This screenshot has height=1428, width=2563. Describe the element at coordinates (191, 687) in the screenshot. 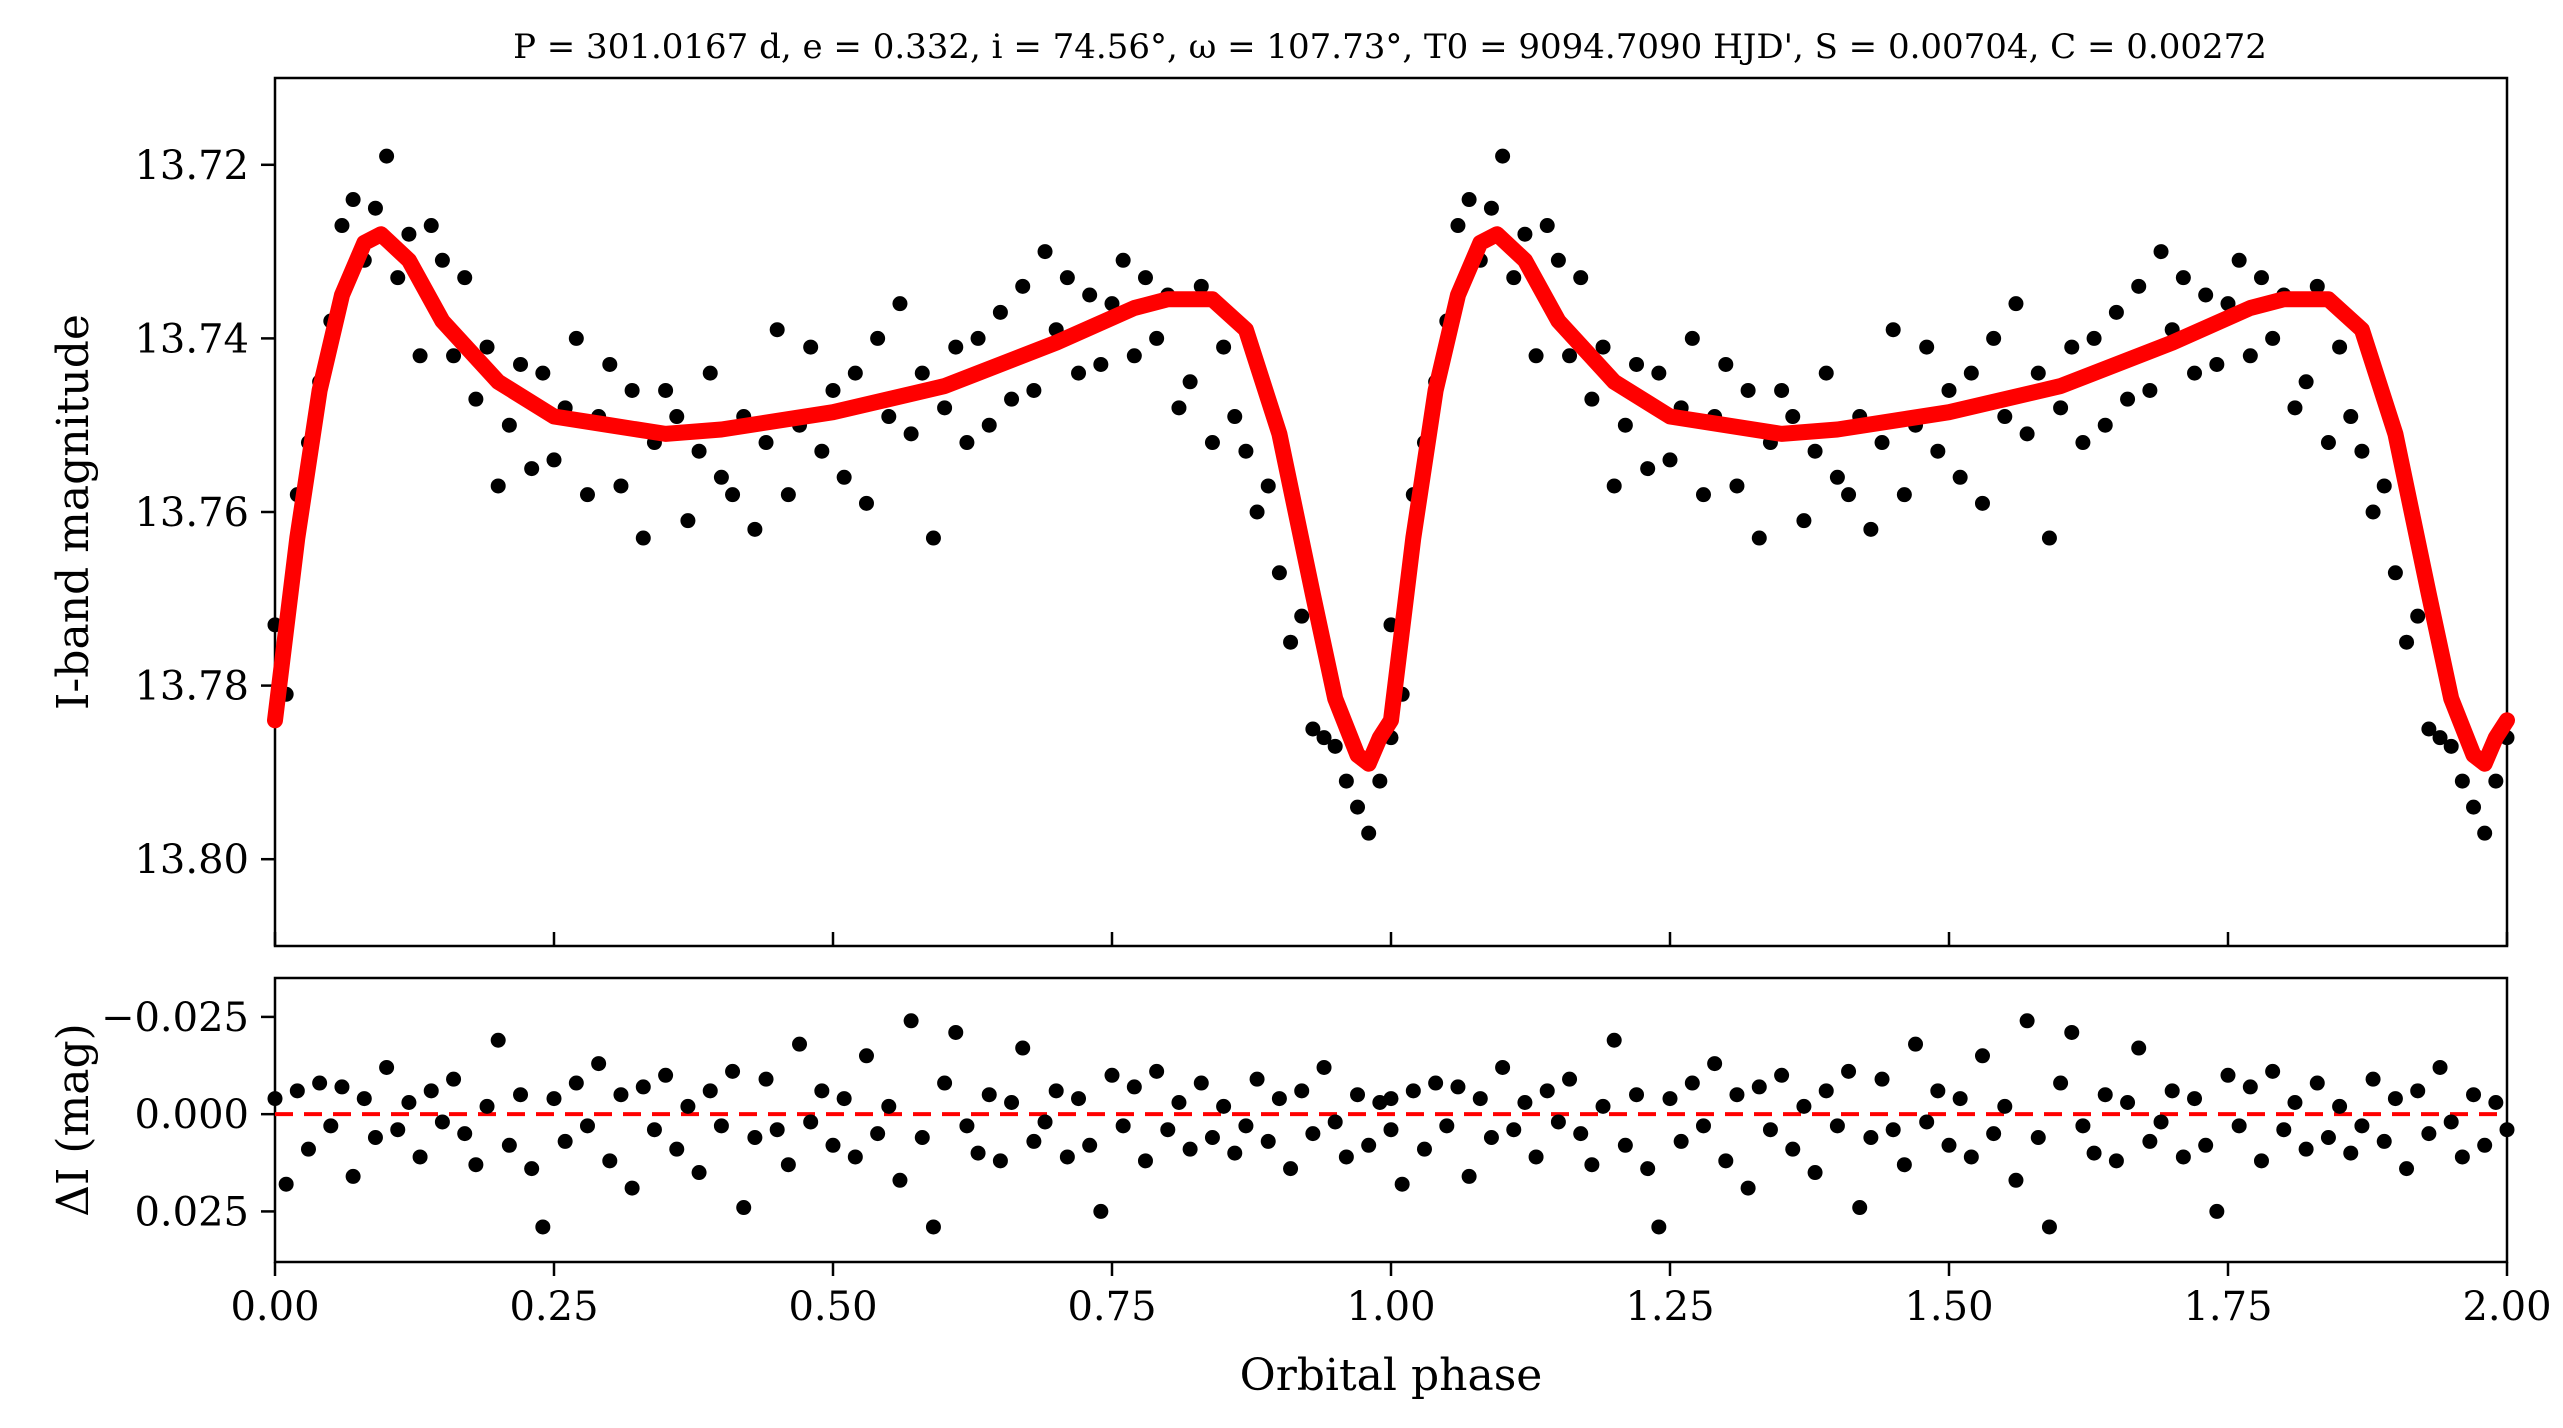

I see `magnitude-y-tick-label: 13.78` at that location.